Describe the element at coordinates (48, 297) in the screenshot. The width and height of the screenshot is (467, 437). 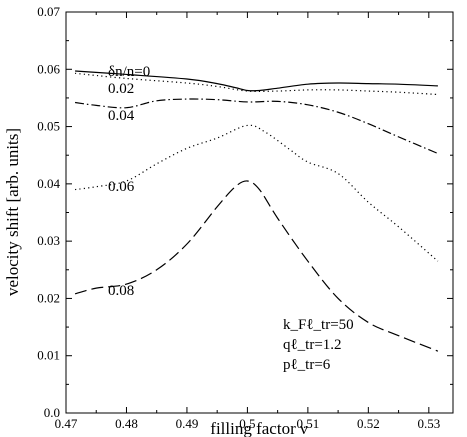
I see `y-tick-label-2: 0.02` at that location.